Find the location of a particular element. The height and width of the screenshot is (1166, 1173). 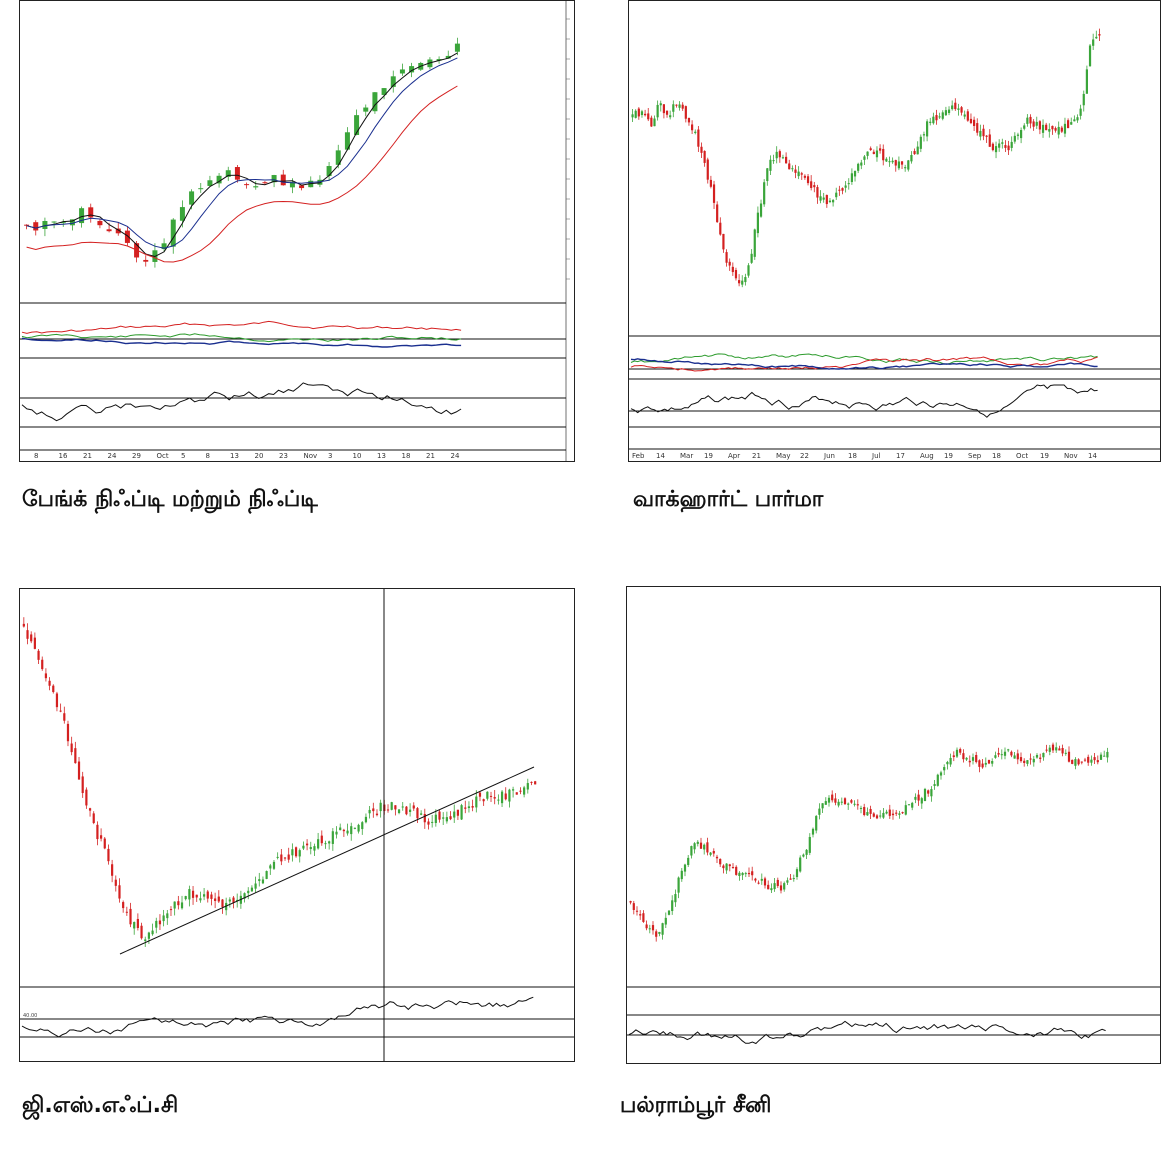

x-axis-tick-label: 20 is located at coordinates (259, 456).